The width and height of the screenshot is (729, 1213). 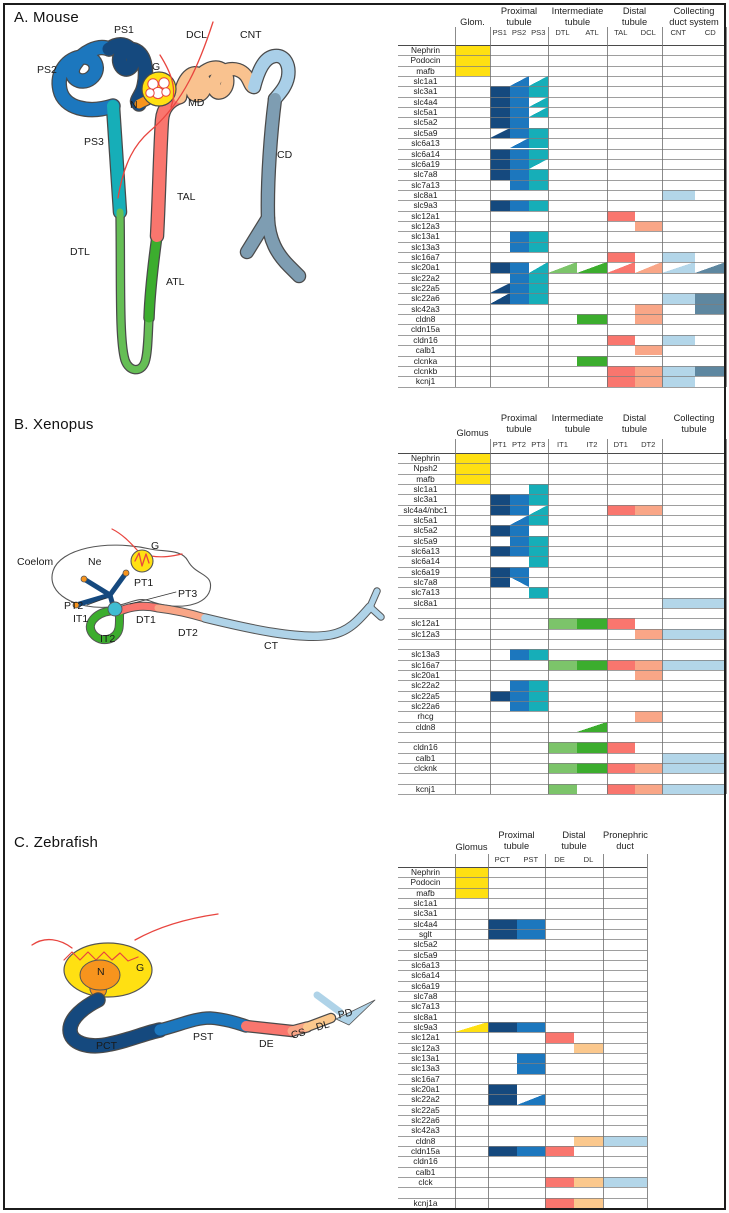 What do you see at coordinates (285, 155) in the screenshot?
I see `diagram-label-cd: CD` at bounding box center [285, 155].